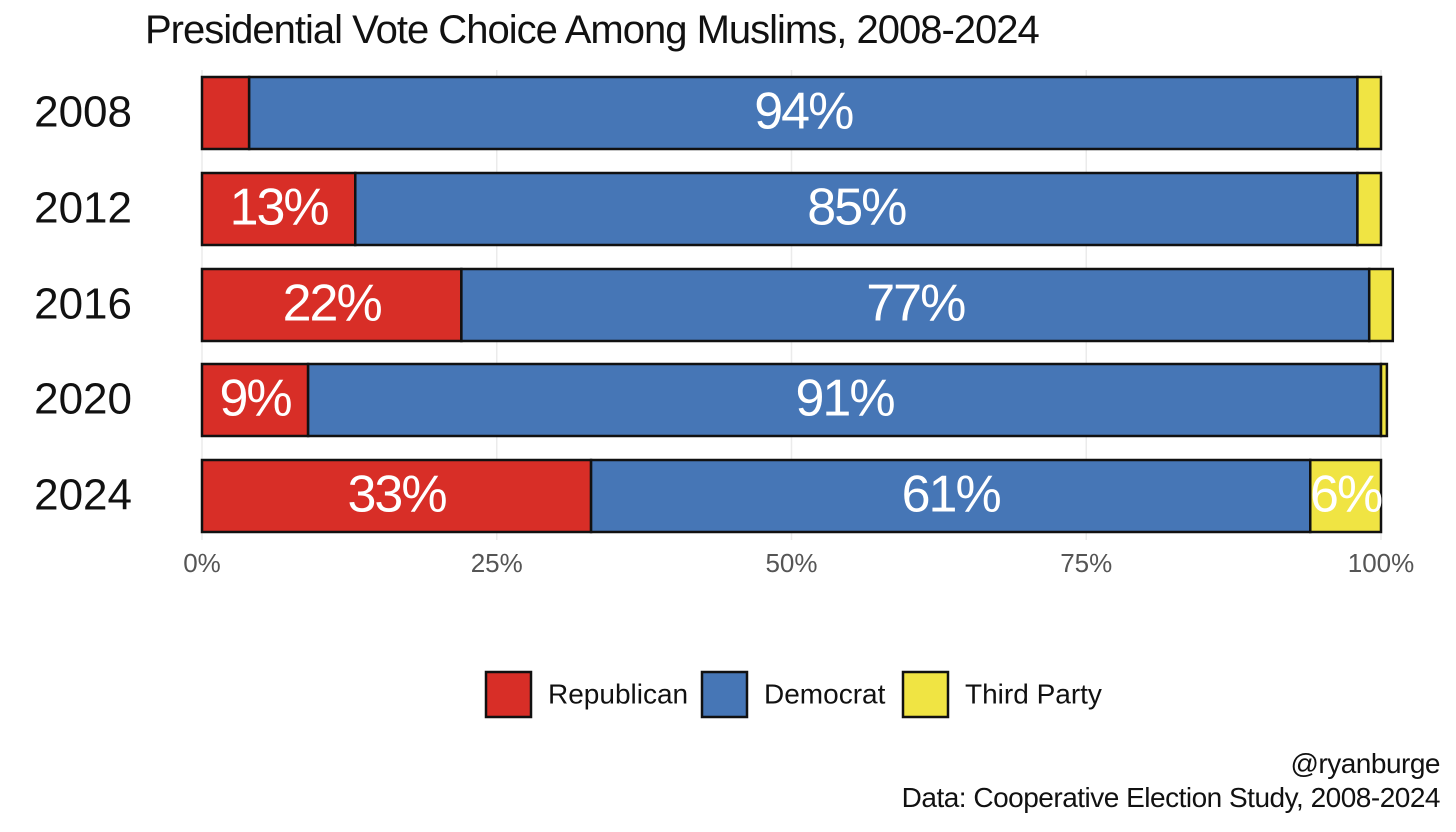  I want to click on bar-republican-2020, so click(255, 400).